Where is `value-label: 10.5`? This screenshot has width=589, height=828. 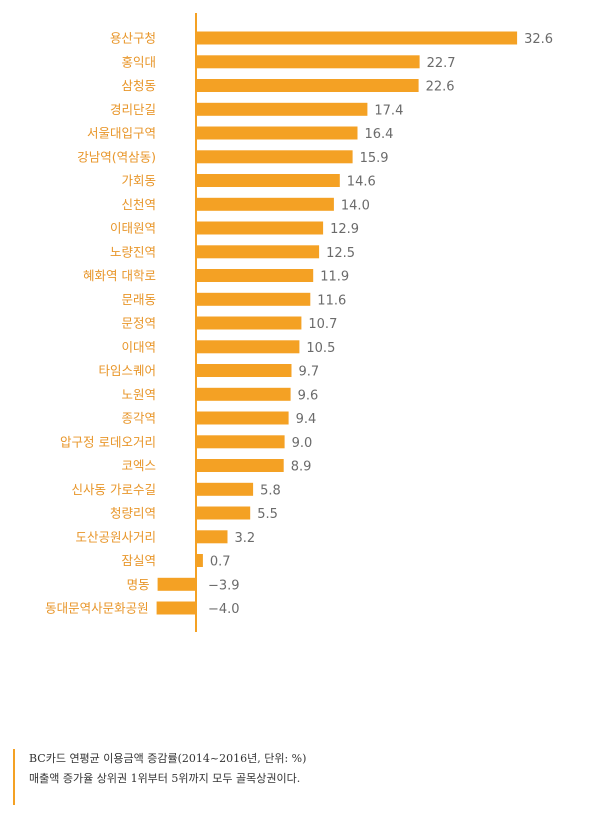 value-label: 10.5 is located at coordinates (320, 348).